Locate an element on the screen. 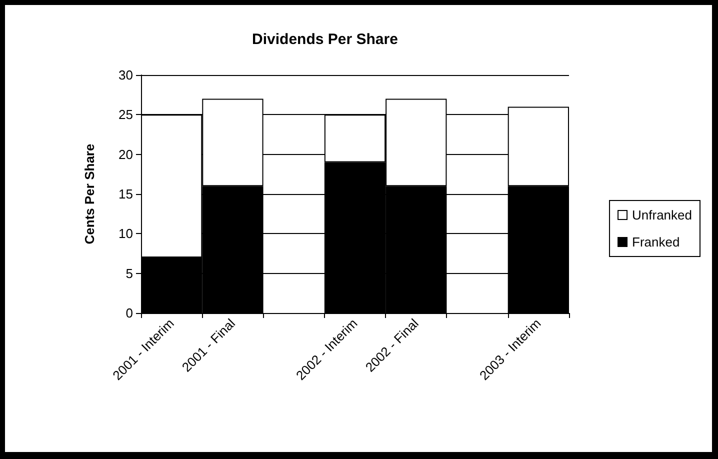 The image size is (718, 459). y-tick-label: 10 is located at coordinates (125, 234).